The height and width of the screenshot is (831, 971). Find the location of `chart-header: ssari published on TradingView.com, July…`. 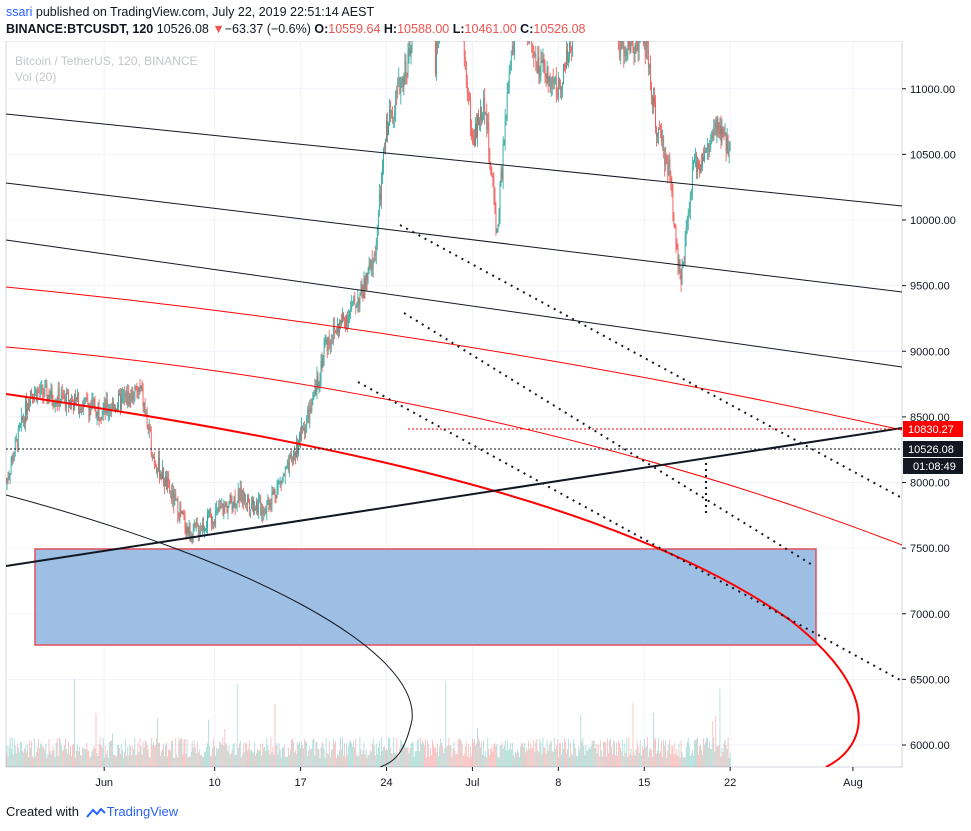

chart-header: ssari published on TradingView.com, July… is located at coordinates (486, 21).